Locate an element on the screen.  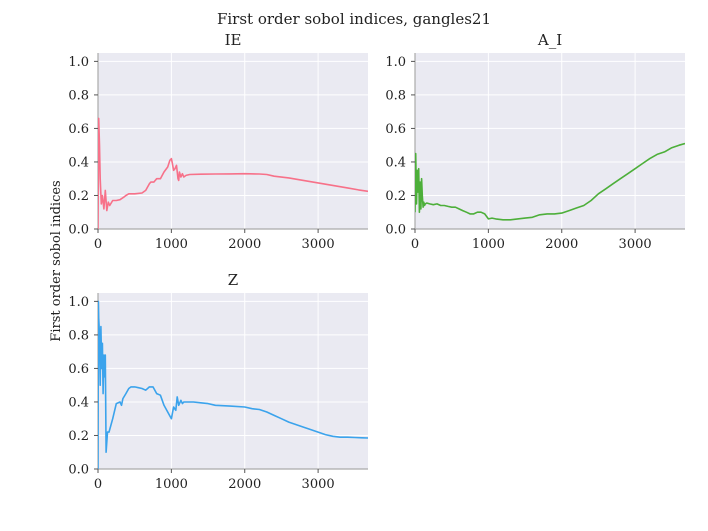
subplot-a-i-series-line is located at coordinates (550, 181).